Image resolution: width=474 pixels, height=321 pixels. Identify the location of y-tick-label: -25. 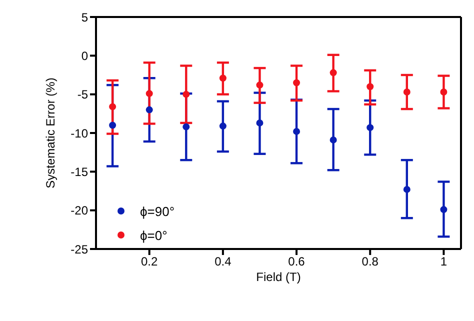
(79, 249).